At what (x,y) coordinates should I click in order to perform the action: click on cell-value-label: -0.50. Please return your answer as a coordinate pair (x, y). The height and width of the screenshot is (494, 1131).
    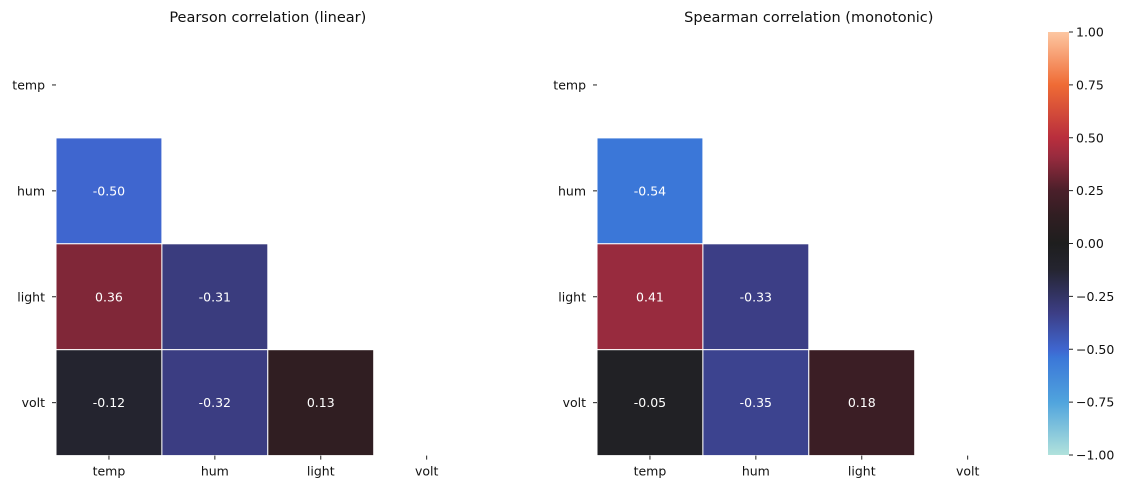
    Looking at the image, I should click on (109, 190).